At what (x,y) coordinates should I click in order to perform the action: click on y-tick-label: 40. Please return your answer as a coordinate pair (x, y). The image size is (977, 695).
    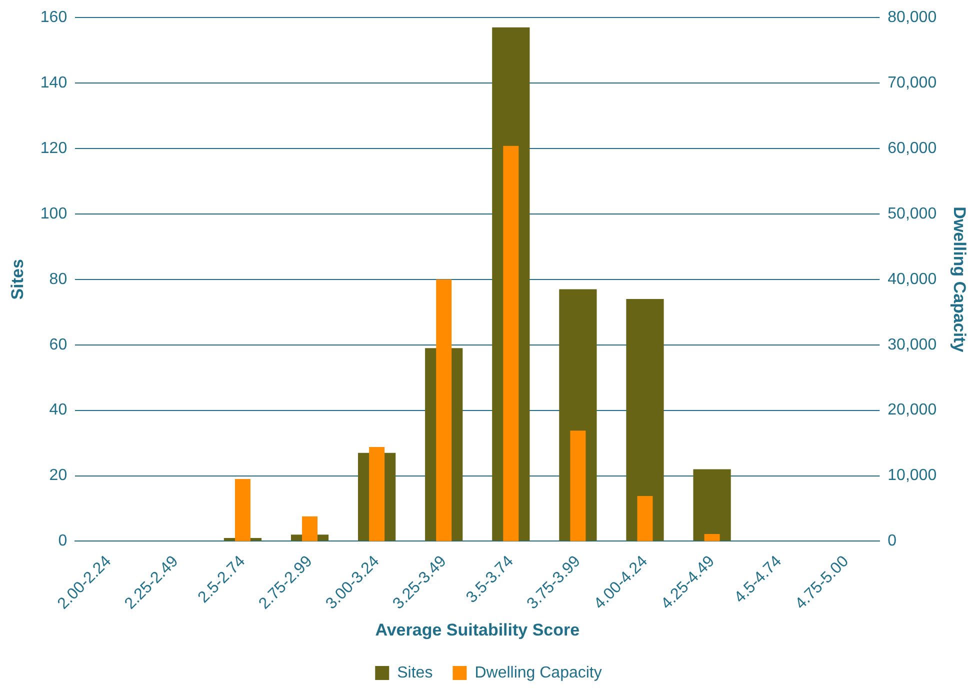
    Looking at the image, I should click on (58, 410).